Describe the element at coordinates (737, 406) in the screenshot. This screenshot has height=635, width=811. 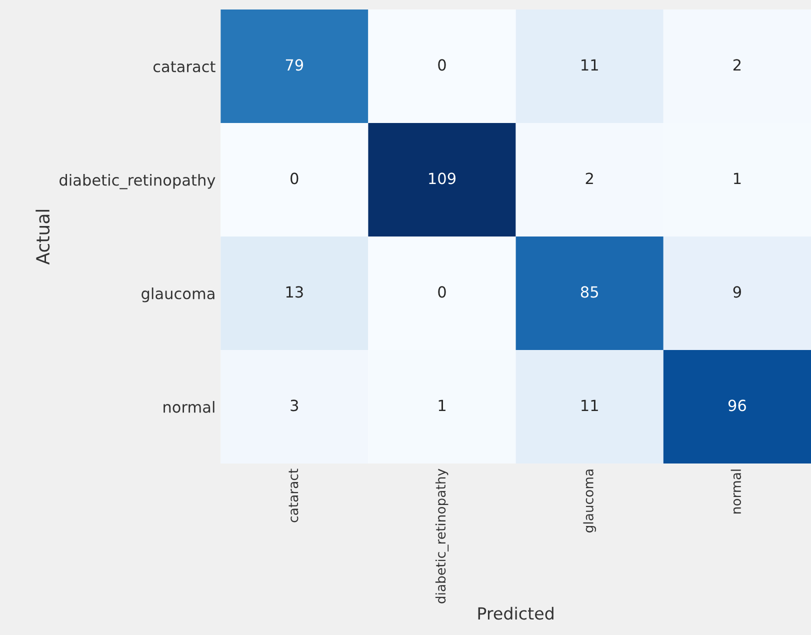
I see `data-label: 96` at that location.